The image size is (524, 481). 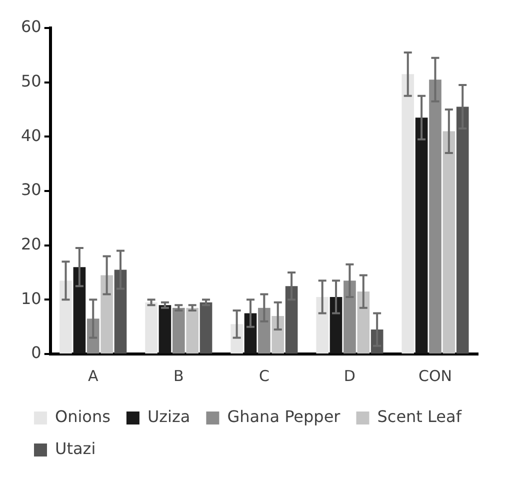 I want to click on legend-label: Utazi, so click(x=75, y=448).